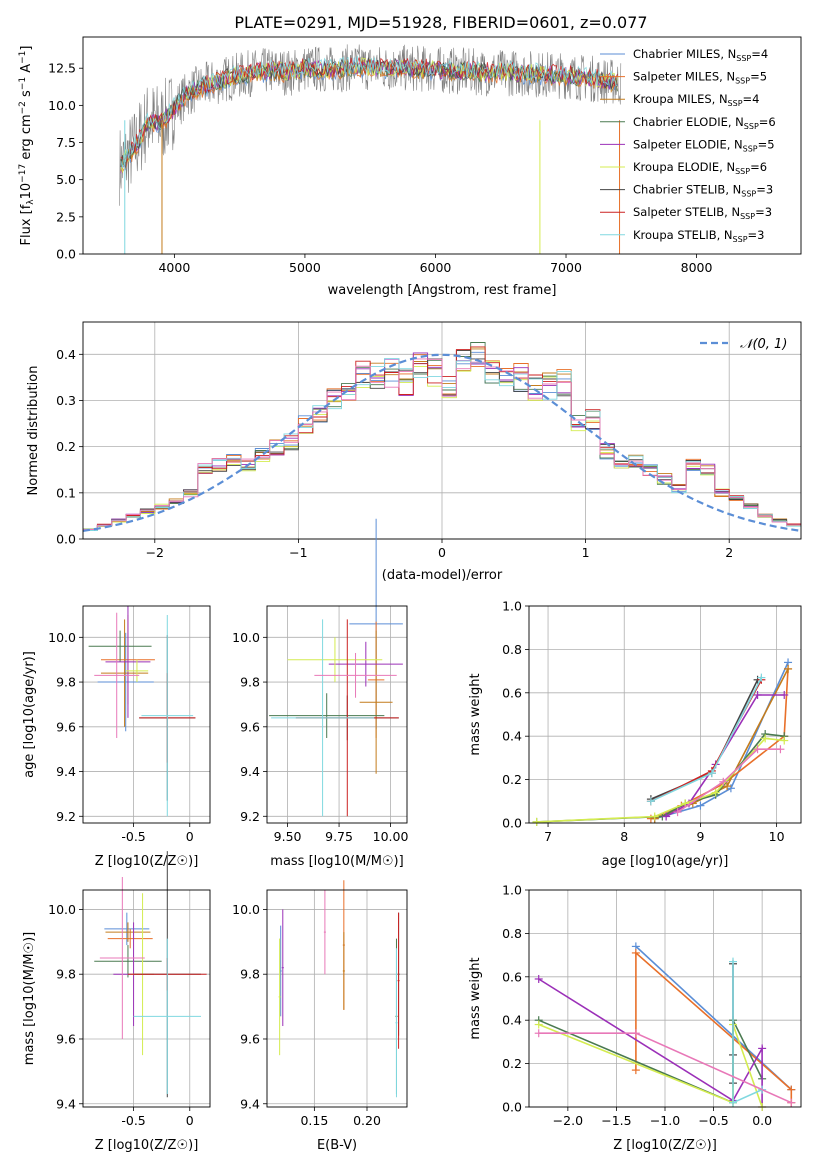 This screenshot has height=1170, width=819. What do you see at coordinates (155, 552) in the screenshot?
I see `x-tick-label: −2` at bounding box center [155, 552].